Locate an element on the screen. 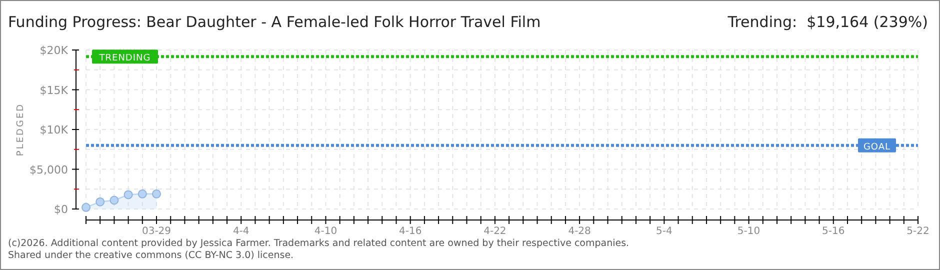  y-tick-label: $20K is located at coordinates (54, 50).